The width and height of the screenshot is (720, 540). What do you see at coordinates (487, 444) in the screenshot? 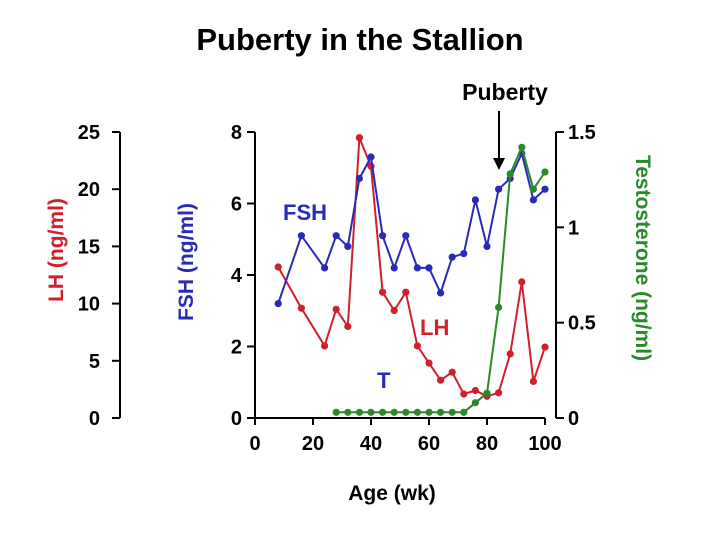
I see `x-tick-label: 80` at bounding box center [487, 444].